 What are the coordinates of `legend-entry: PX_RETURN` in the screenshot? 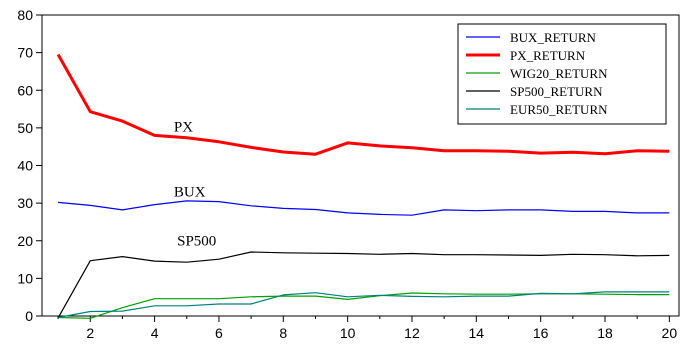 It's located at (548, 55).